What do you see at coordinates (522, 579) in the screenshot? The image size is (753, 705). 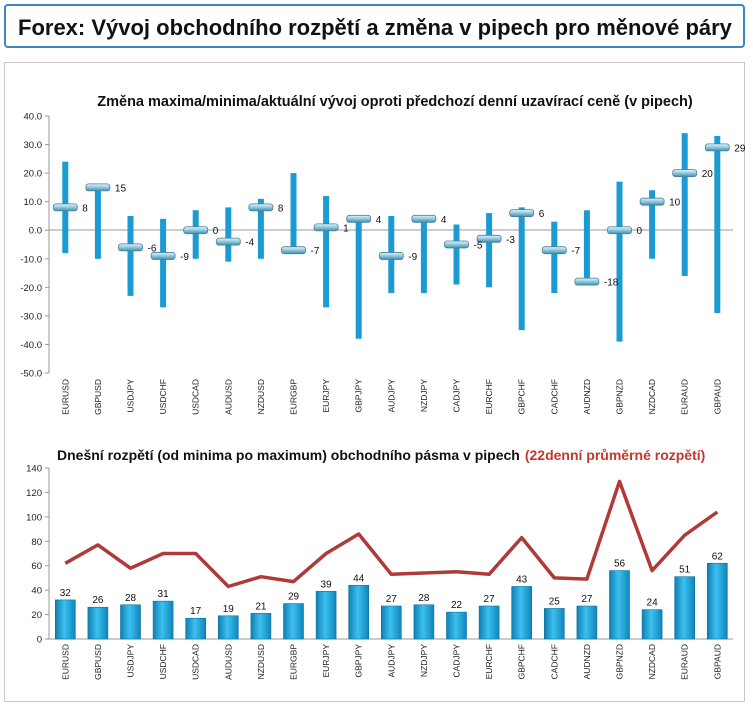 I see `chart2-value-label: 43` at bounding box center [522, 579].